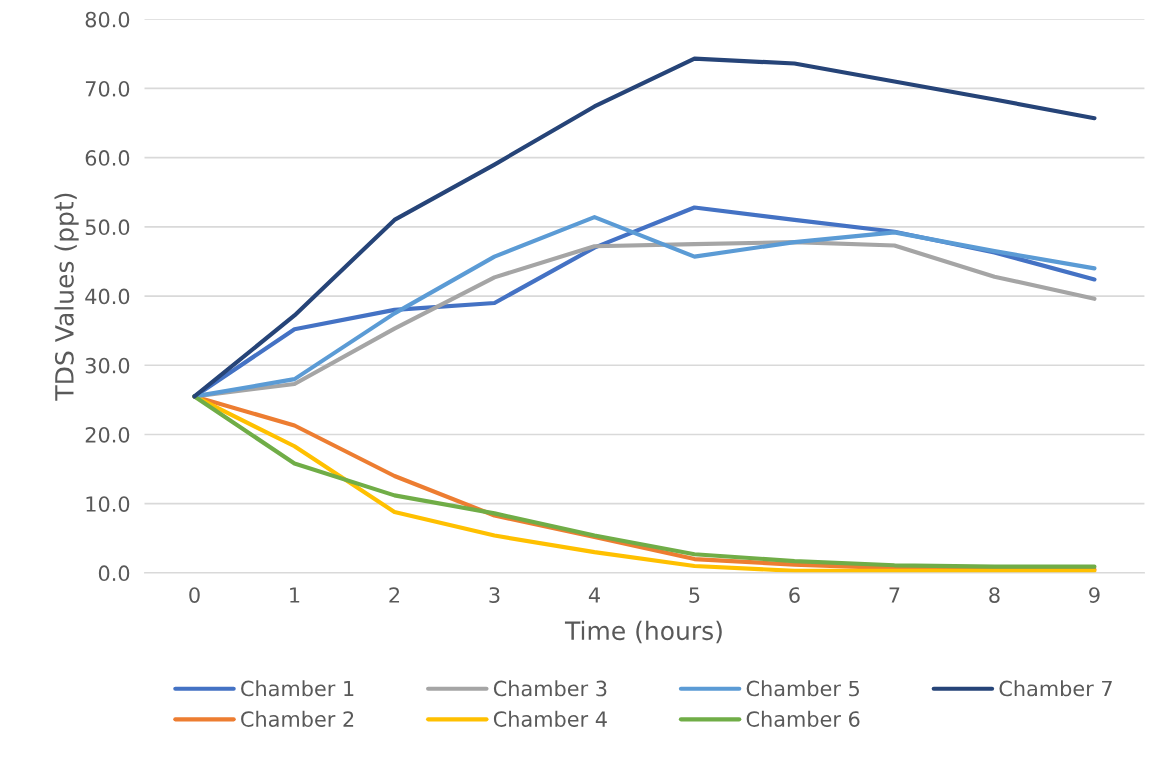  Describe the element at coordinates (643, 632) in the screenshot. I see `x-axis-title: Time (hours)` at that location.